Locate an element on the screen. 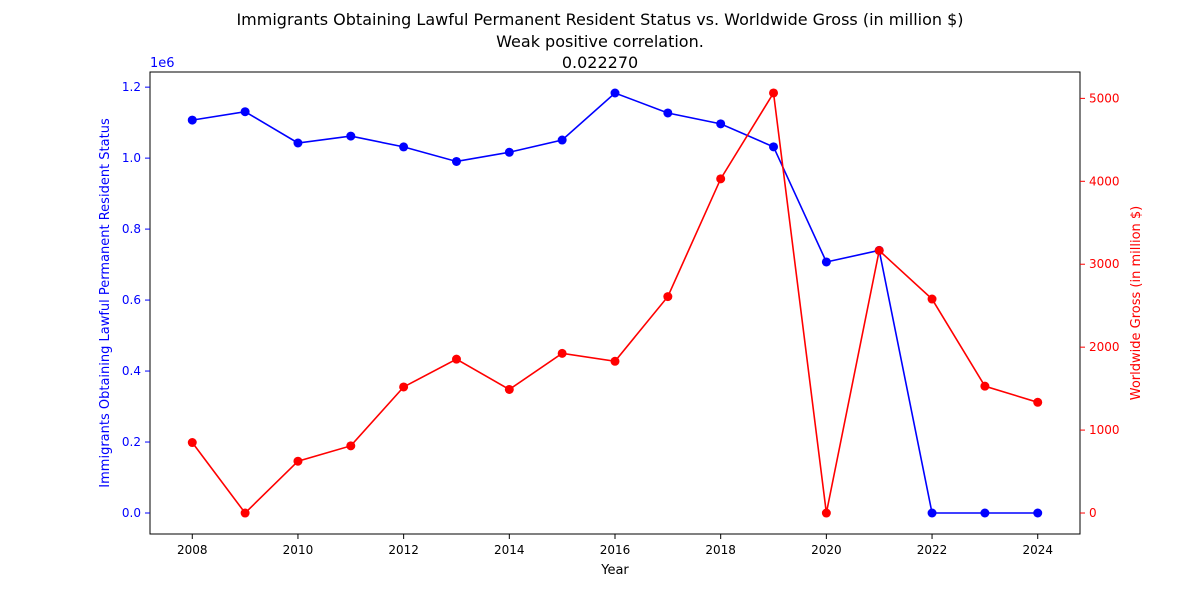 Image resolution: width=1200 pixels, height=600 pixels. right-y-tick-label: 2000 is located at coordinates (1104, 347).